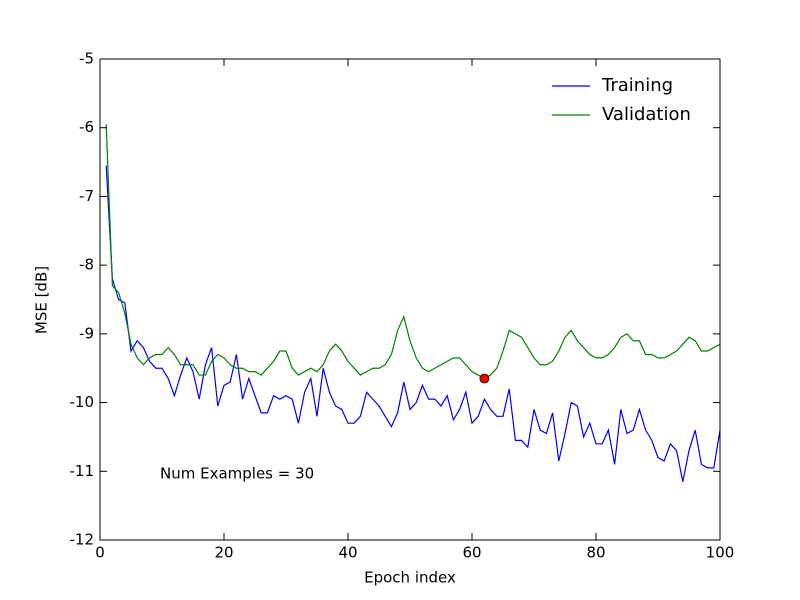 Image resolution: width=800 pixels, height=600 pixels. Describe the element at coordinates (237, 474) in the screenshot. I see `annotation: Num Examples = 30` at that location.